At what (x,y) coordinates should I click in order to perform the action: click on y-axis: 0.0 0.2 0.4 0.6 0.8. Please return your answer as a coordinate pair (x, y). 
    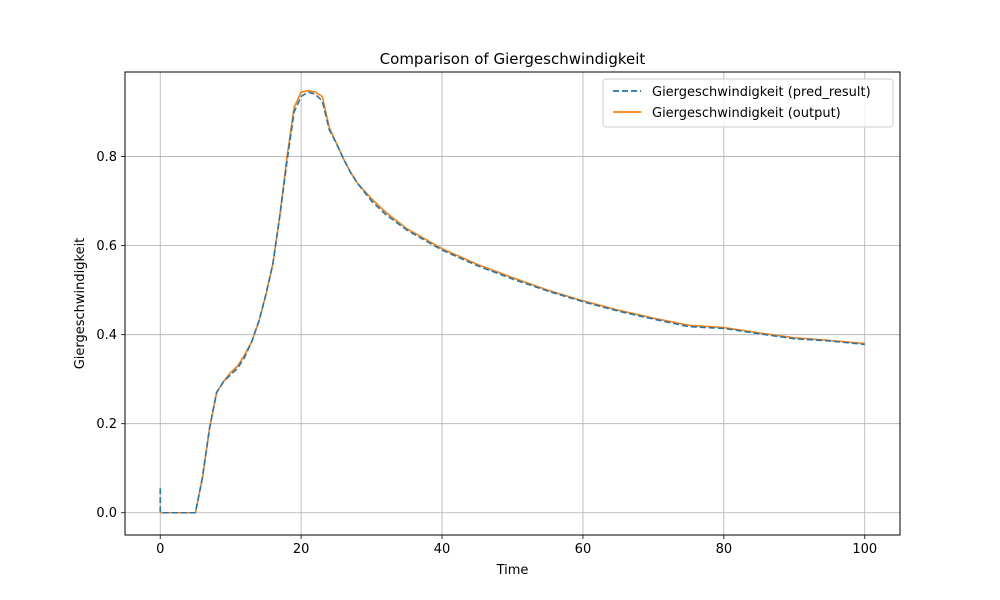
    Looking at the image, I should click on (110, 335).